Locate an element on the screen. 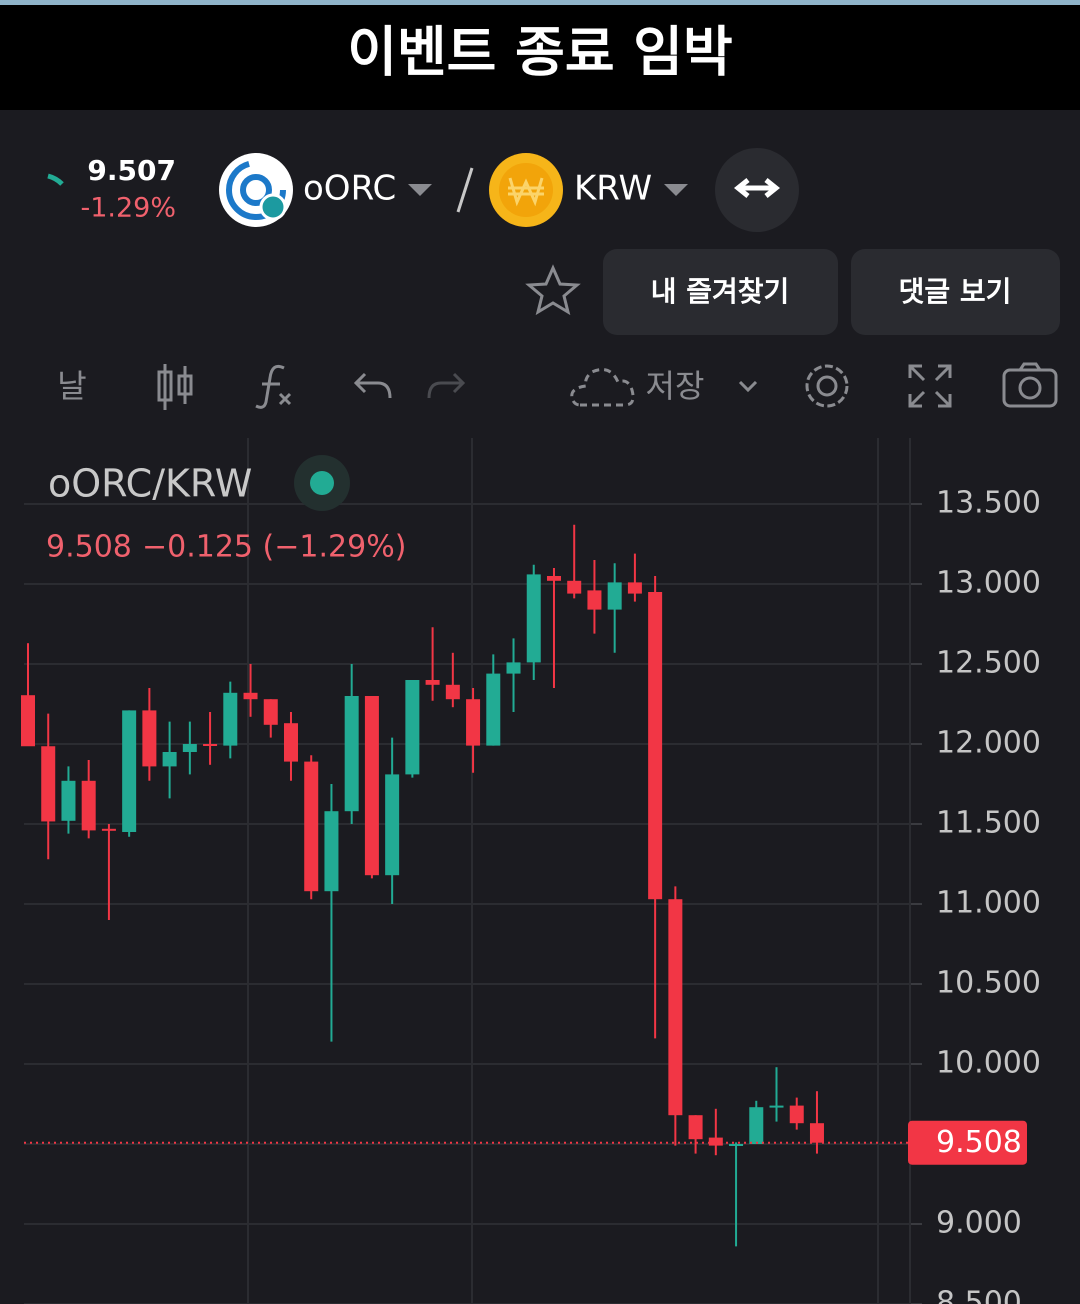 This screenshot has width=1080, height=1304. chart-type-button is located at coordinates (175, 387).